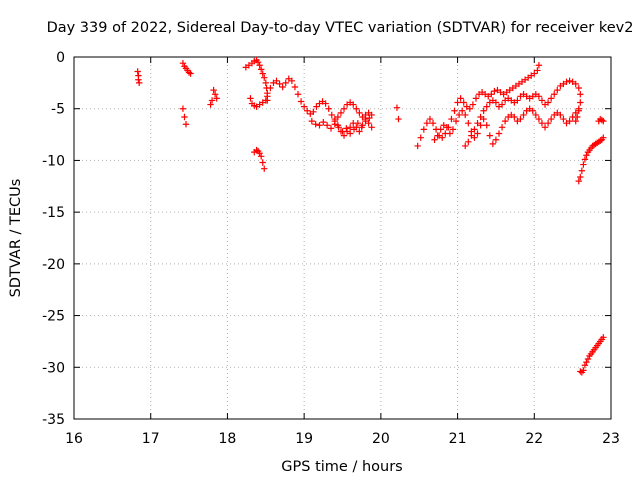  What do you see at coordinates (381, 439) in the screenshot?
I see `x-tick-label: 20` at bounding box center [381, 439].